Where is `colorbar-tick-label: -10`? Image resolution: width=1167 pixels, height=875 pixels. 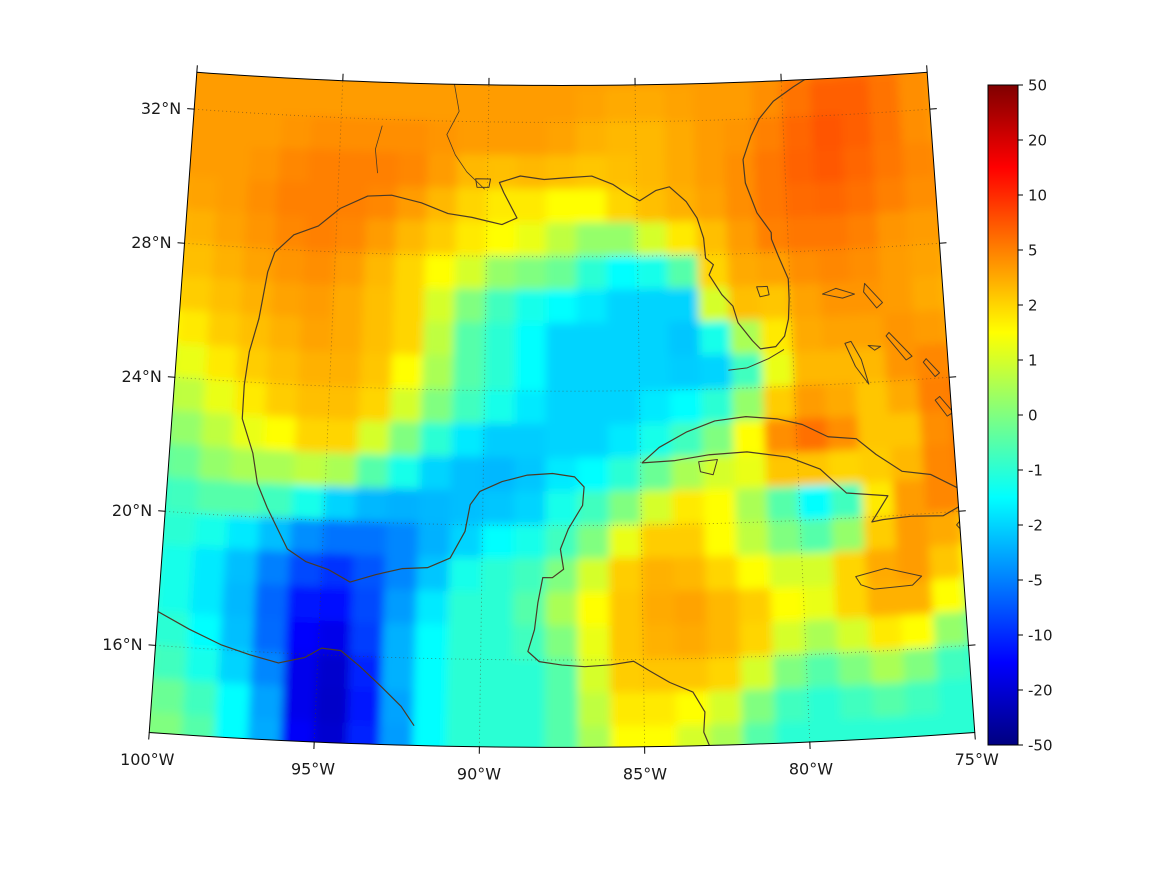
colorbar-tick-label: -10 is located at coordinates (1040, 635).